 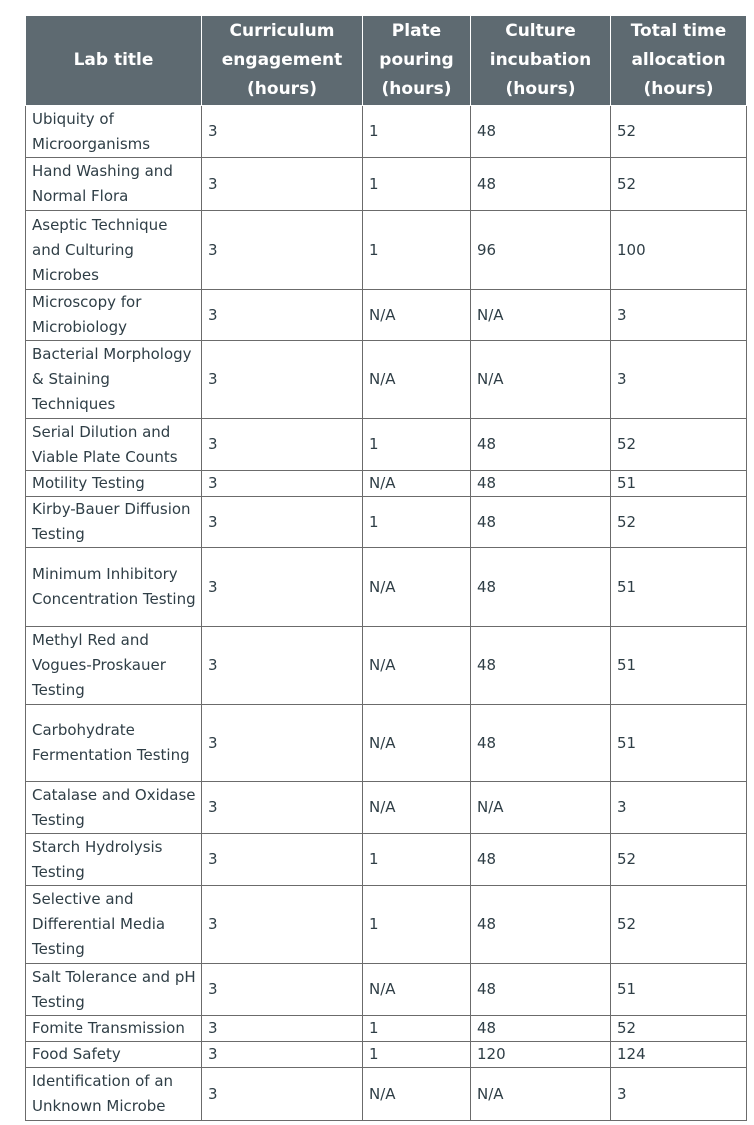 What do you see at coordinates (416, 60) in the screenshot?
I see `header-cell: Plate pouring (hours)` at bounding box center [416, 60].